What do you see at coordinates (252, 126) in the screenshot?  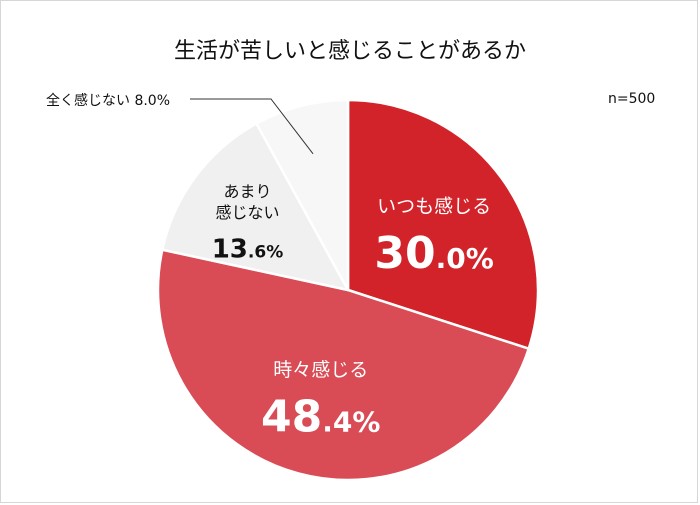 I see `callout-leader-line` at bounding box center [252, 126].